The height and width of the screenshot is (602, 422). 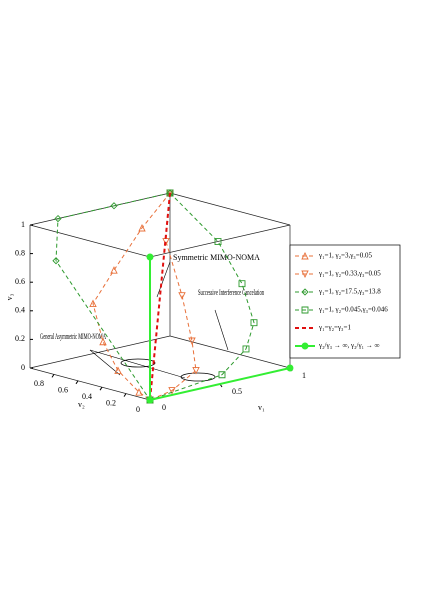 What do you see at coordinates (138, 409) in the screenshot?
I see `y-tick-label: 0` at bounding box center [138, 409].